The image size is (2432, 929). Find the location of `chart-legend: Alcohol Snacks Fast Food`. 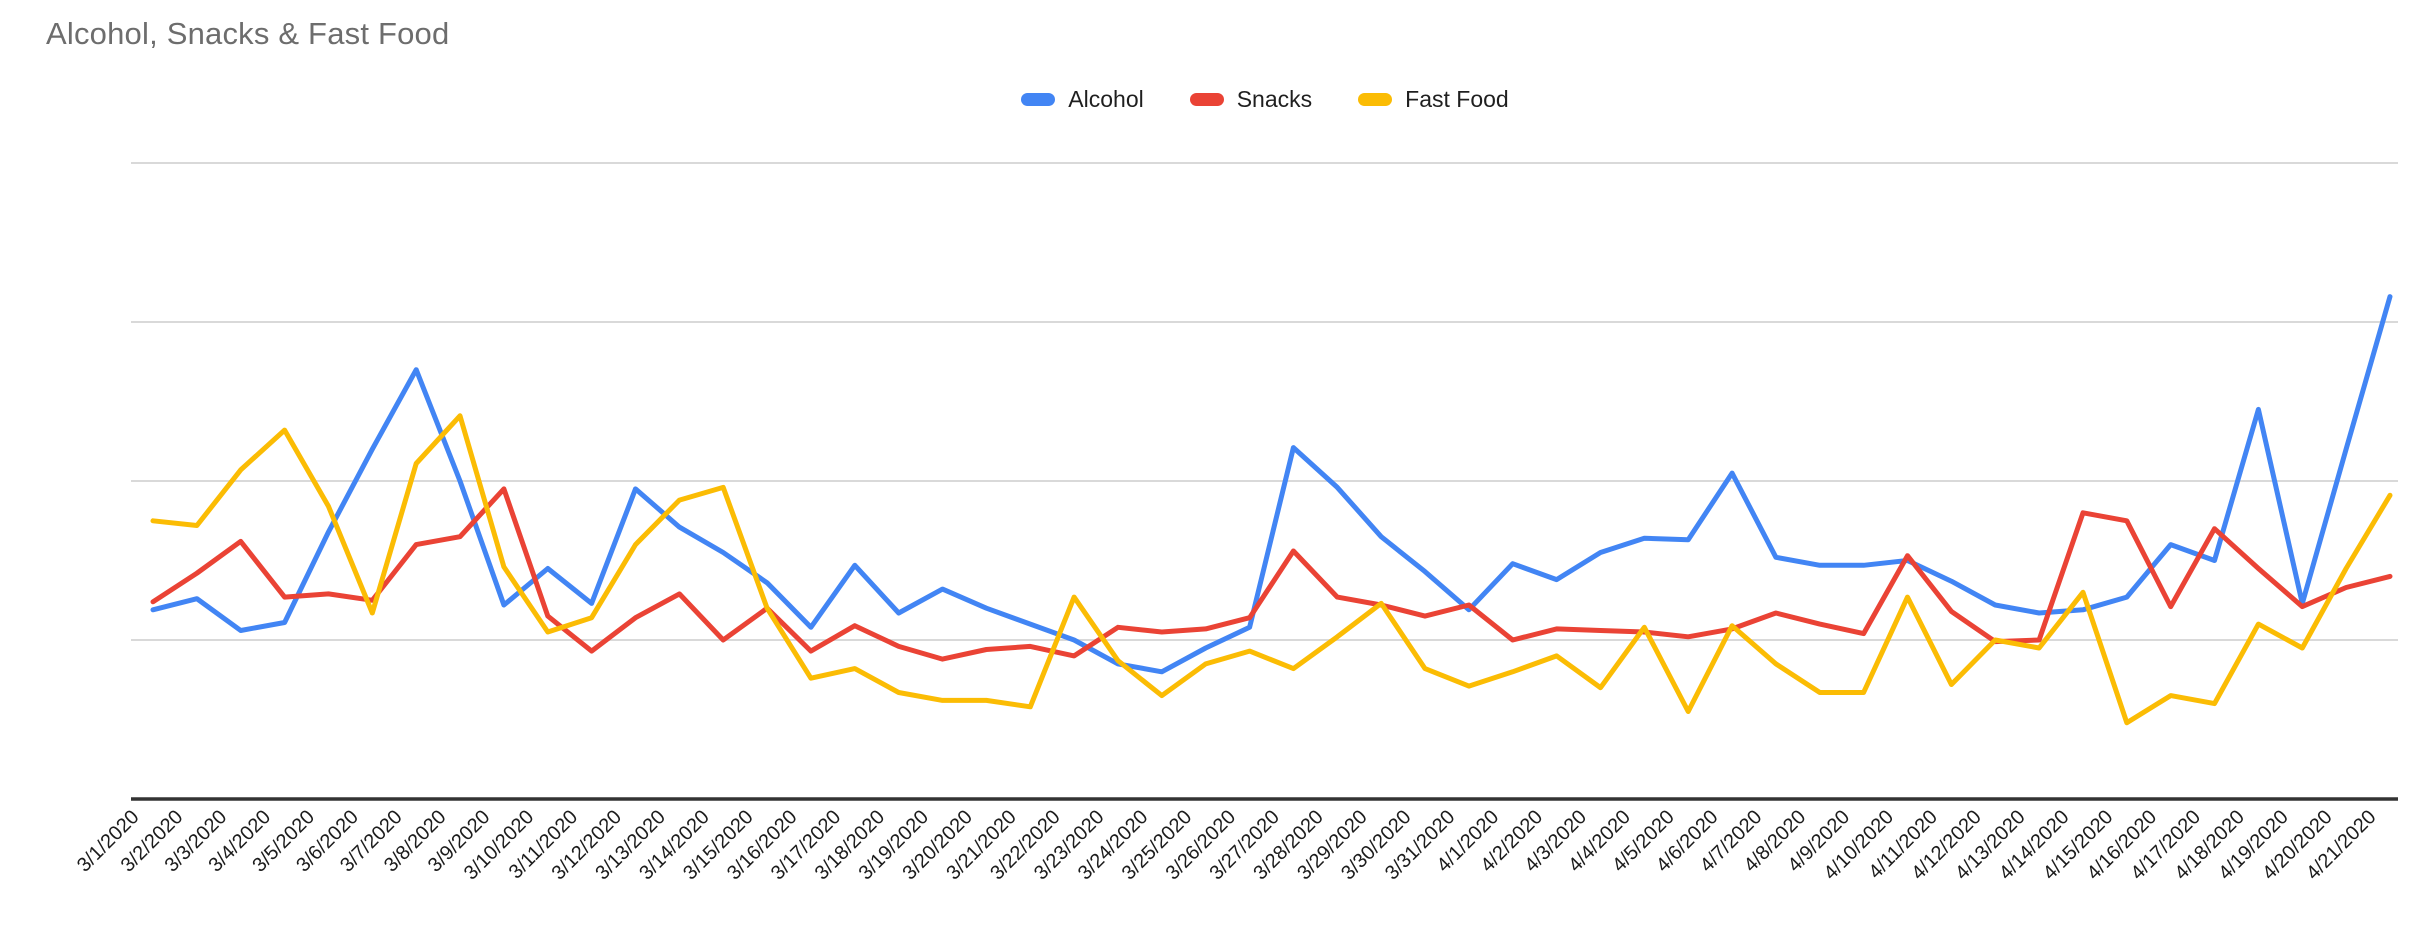

chart-legend: Alcohol Snacks Fast Food is located at coordinates (1265, 99).